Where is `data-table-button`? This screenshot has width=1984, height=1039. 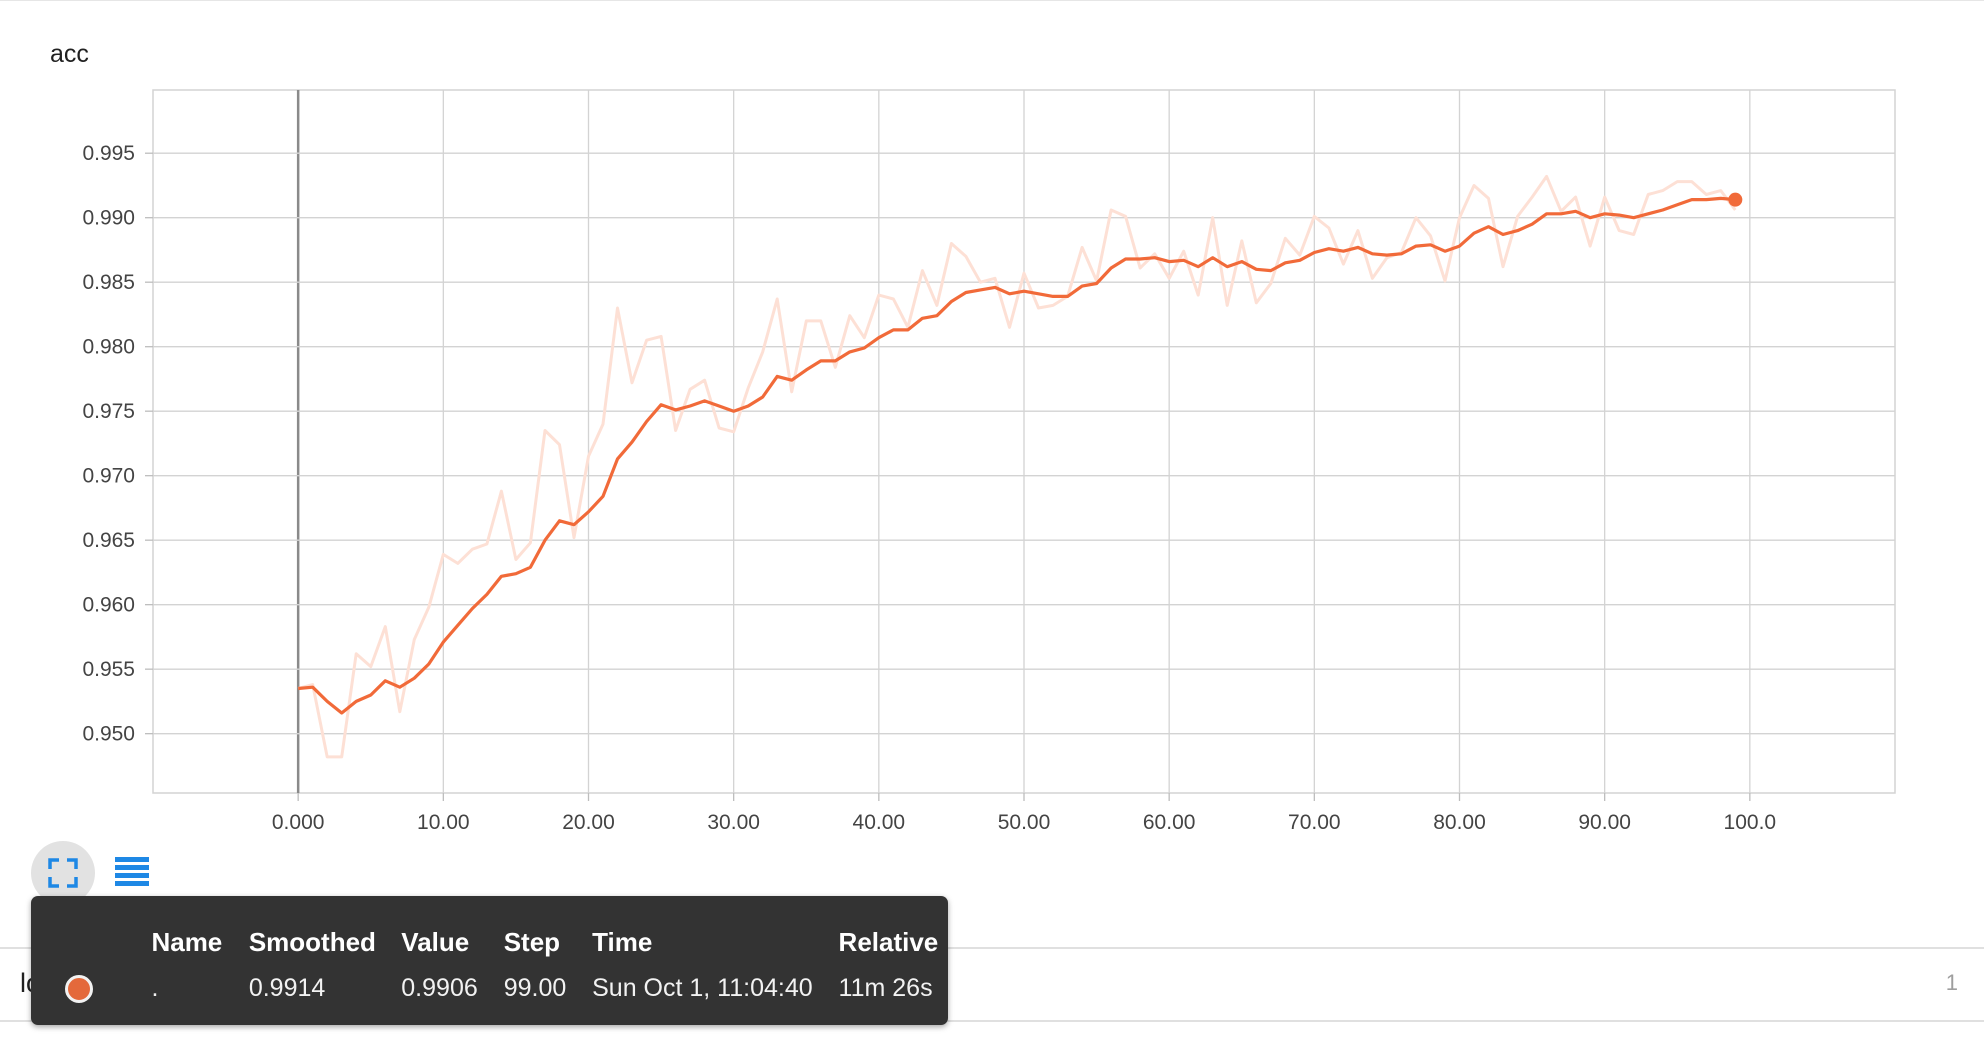 data-table-button is located at coordinates (132, 873).